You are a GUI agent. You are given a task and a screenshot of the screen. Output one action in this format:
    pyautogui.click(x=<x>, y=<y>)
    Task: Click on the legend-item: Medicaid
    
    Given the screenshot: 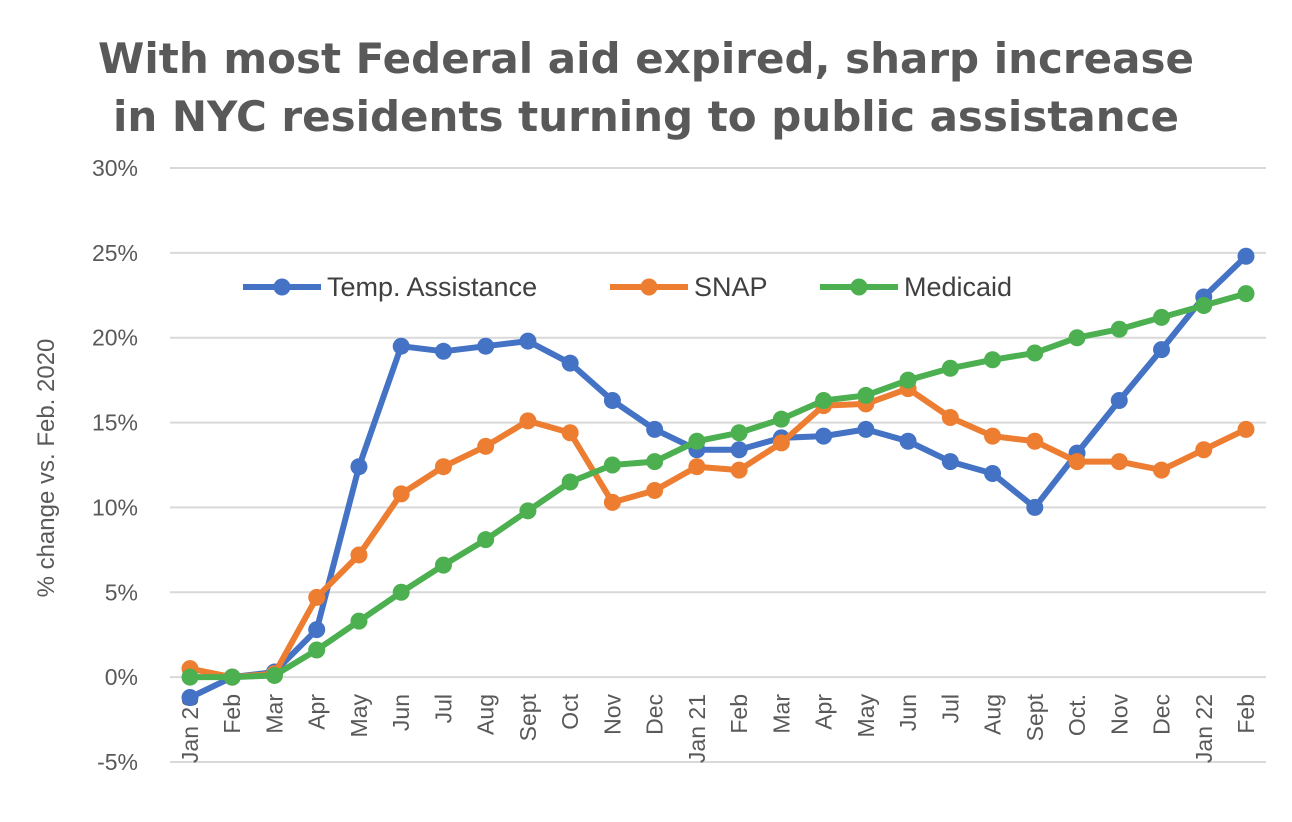 What is the action you would take?
    pyautogui.click(x=916, y=287)
    